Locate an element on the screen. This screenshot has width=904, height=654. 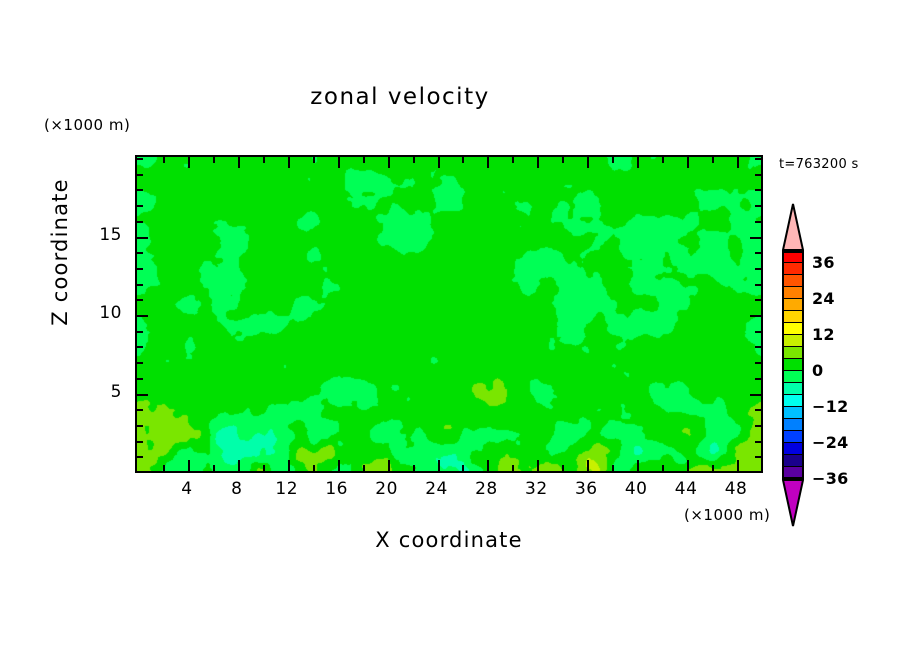
x-tick-label: 44 is located at coordinates (686, 489).